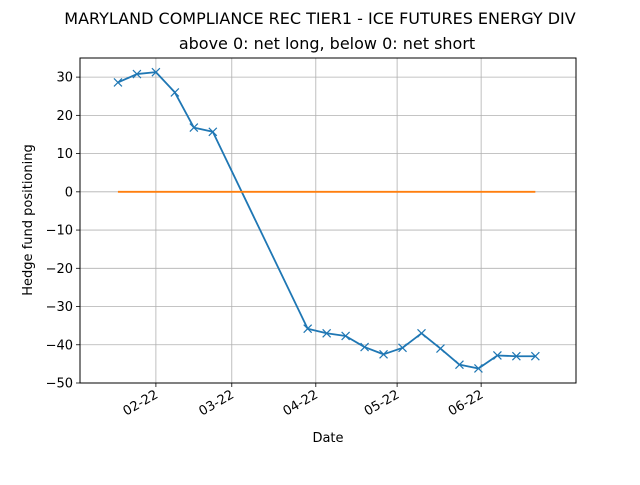 The height and width of the screenshot is (485, 640). I want to click on y-tick-label: −50, so click(59, 384).